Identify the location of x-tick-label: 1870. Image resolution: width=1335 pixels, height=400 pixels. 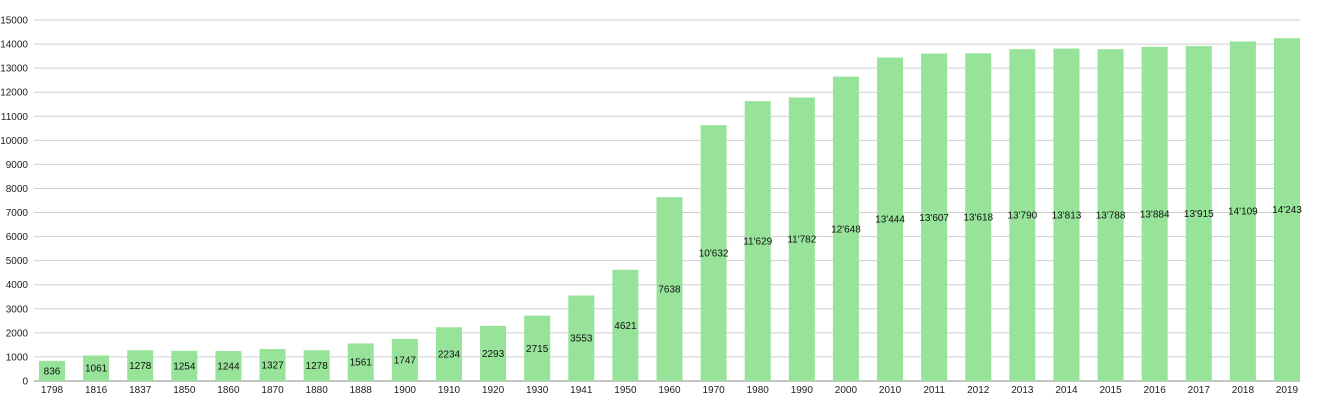
(272, 390).